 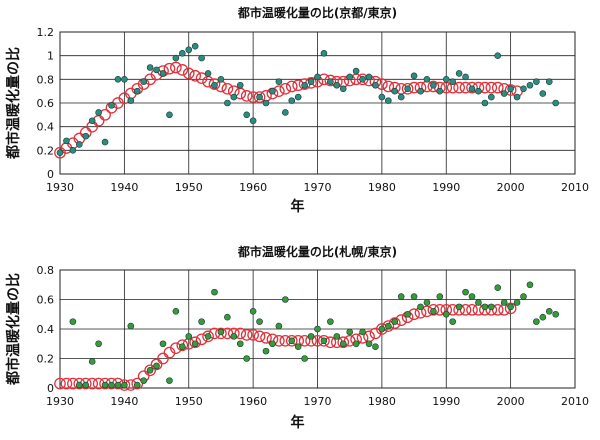 I want to click on x-tick-label: 2000, so click(x=511, y=187).